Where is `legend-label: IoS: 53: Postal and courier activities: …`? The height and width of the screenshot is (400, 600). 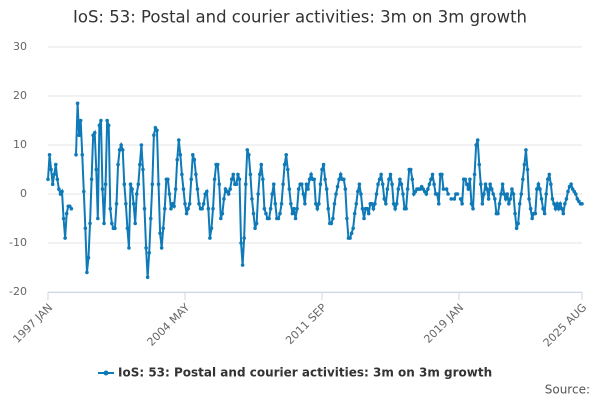
legend-label: IoS: 53: Postal and courier activities: … is located at coordinates (305, 373).